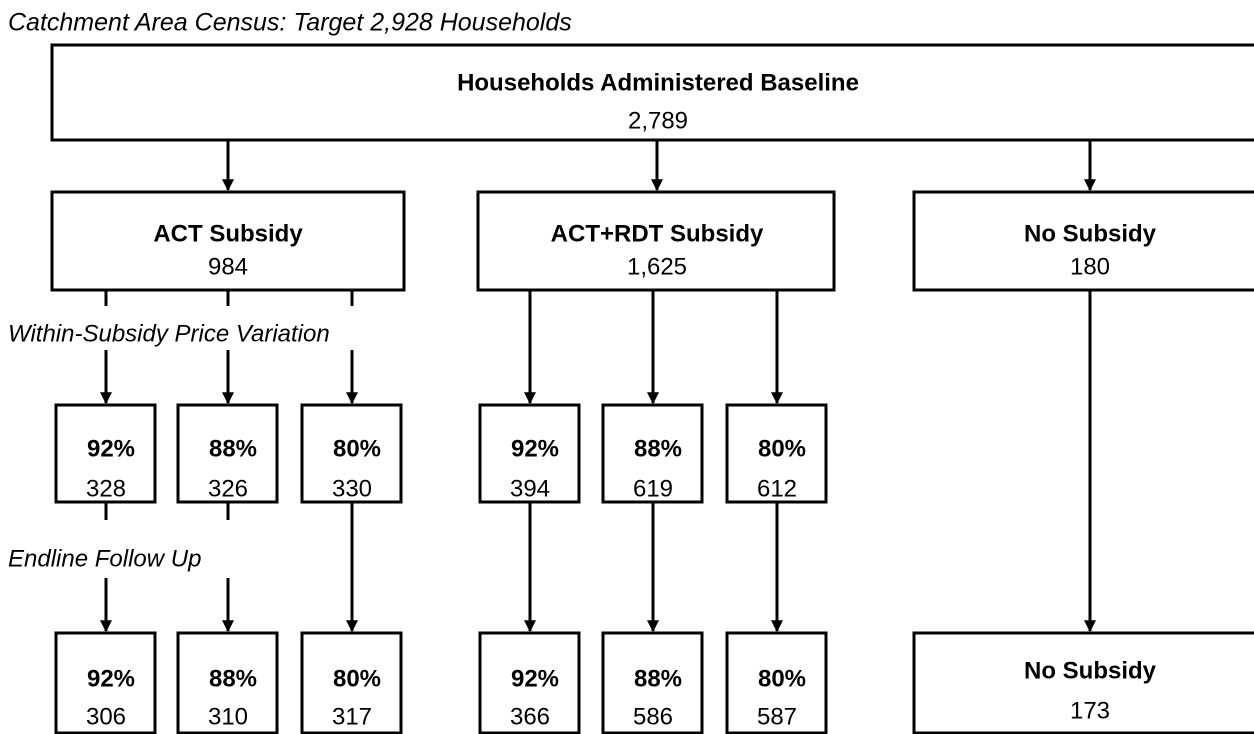 This screenshot has height=734, width=1254. What do you see at coordinates (228, 488) in the screenshot?
I see `baseline-count: 326` at bounding box center [228, 488].